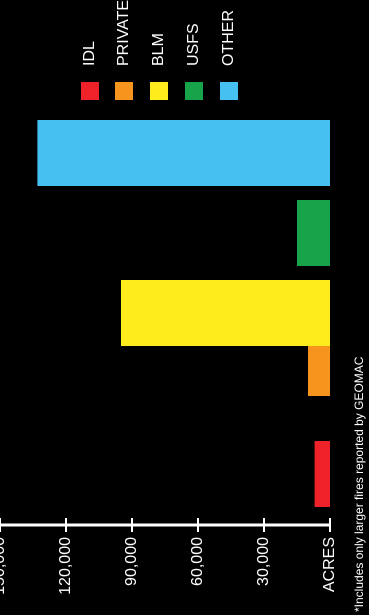 The height and width of the screenshot is (615, 369). I want to click on tick-label: 90,000, so click(131, 561).